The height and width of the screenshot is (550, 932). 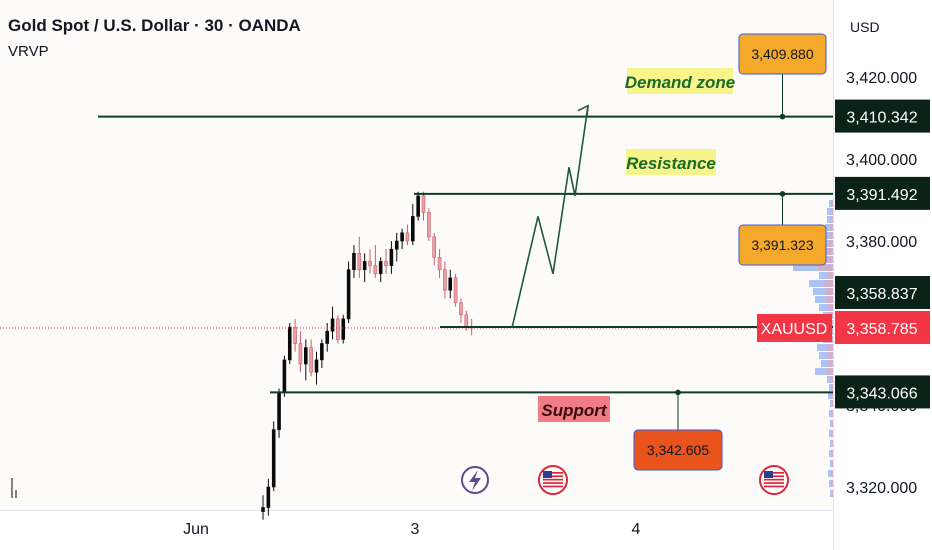 What do you see at coordinates (794, 327) in the screenshot?
I see `symbol-tag-background` at bounding box center [794, 327].